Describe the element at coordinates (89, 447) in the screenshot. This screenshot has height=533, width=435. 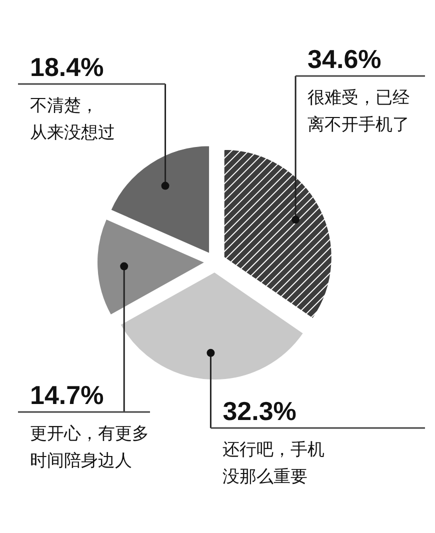
I see `slice-label: 更开心，有更多时间陪身边人` at that location.